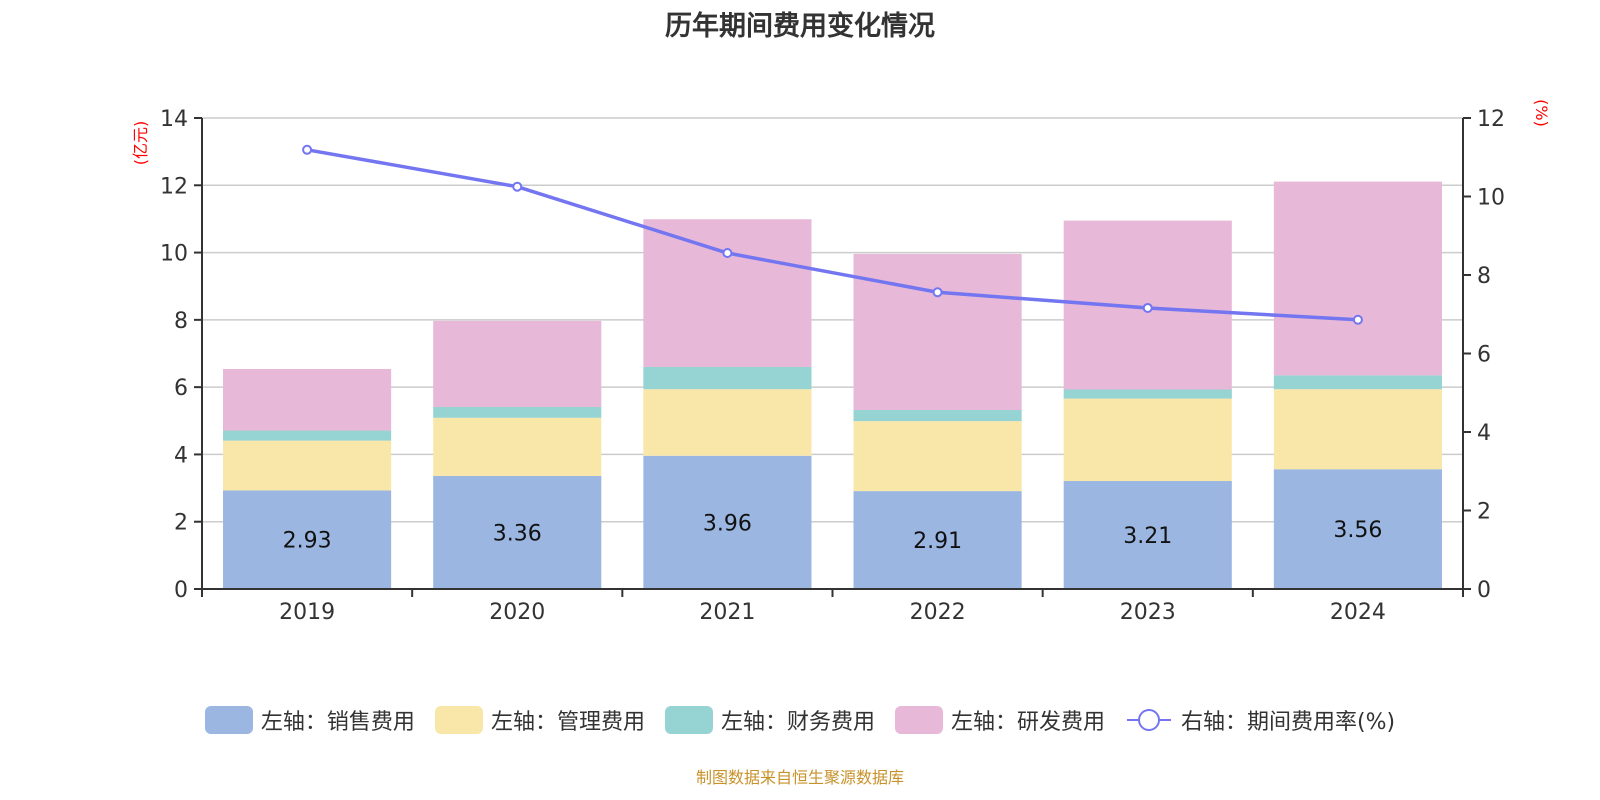  I want to click on left-axis-tick-label: 10, so click(174, 254).